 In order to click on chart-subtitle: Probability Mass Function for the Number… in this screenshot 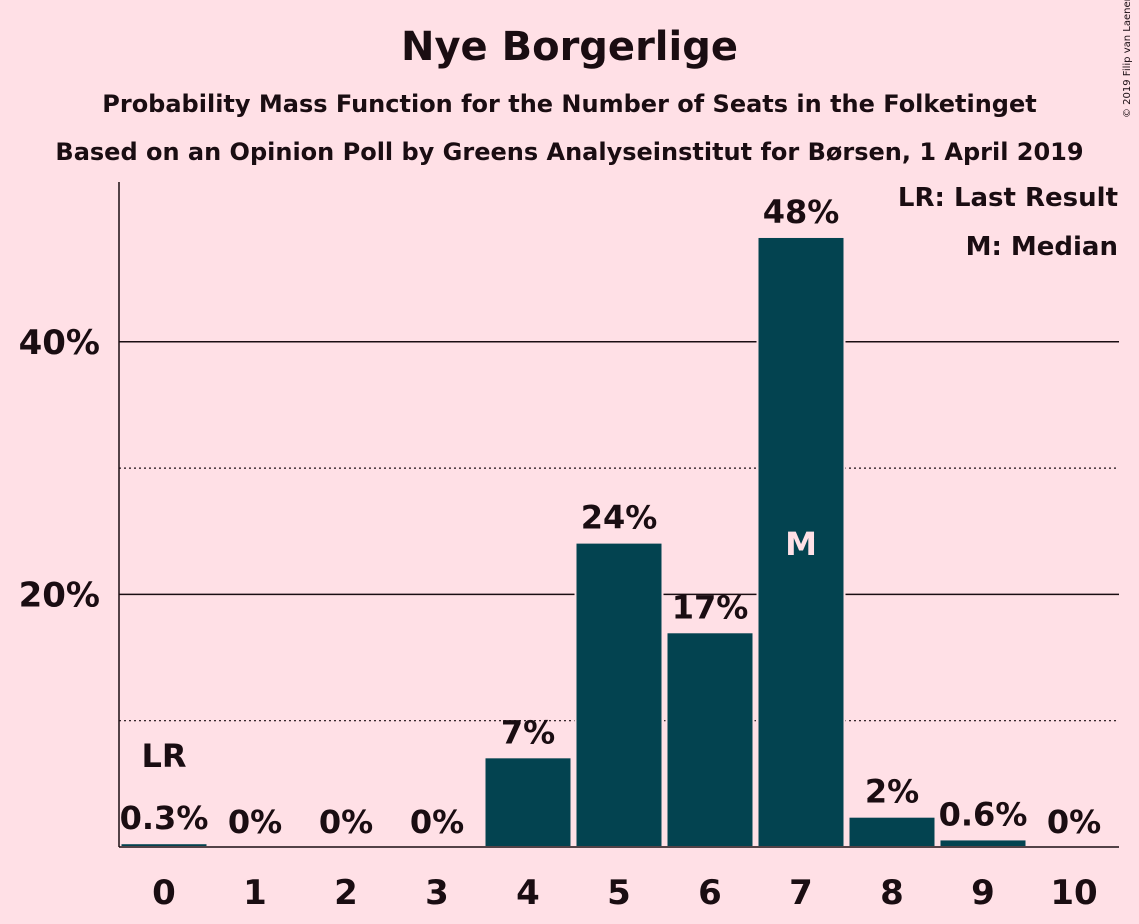, I will do `click(569, 104)`.